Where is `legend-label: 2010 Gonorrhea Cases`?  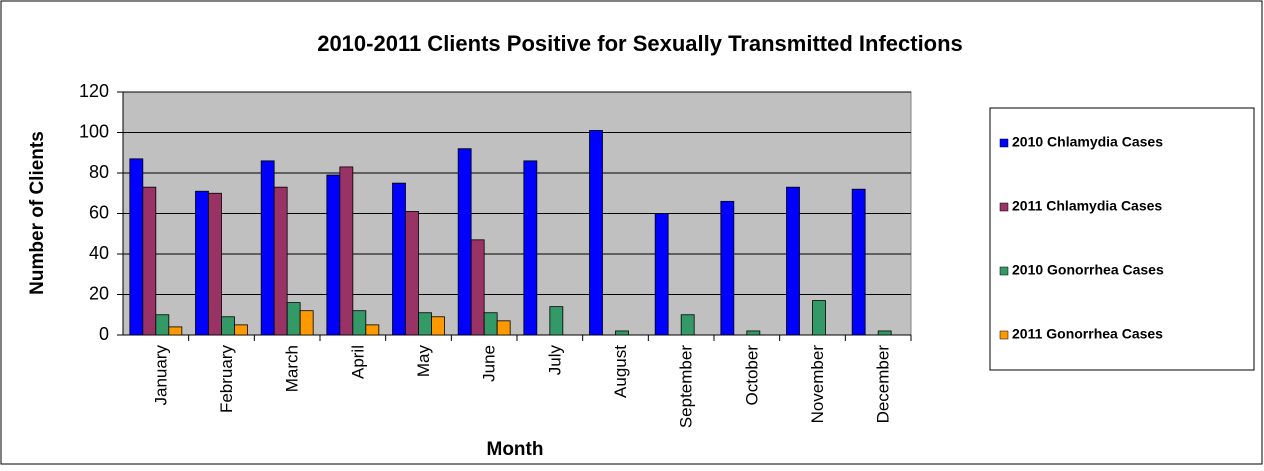 legend-label: 2010 Gonorrhea Cases is located at coordinates (1088, 270).